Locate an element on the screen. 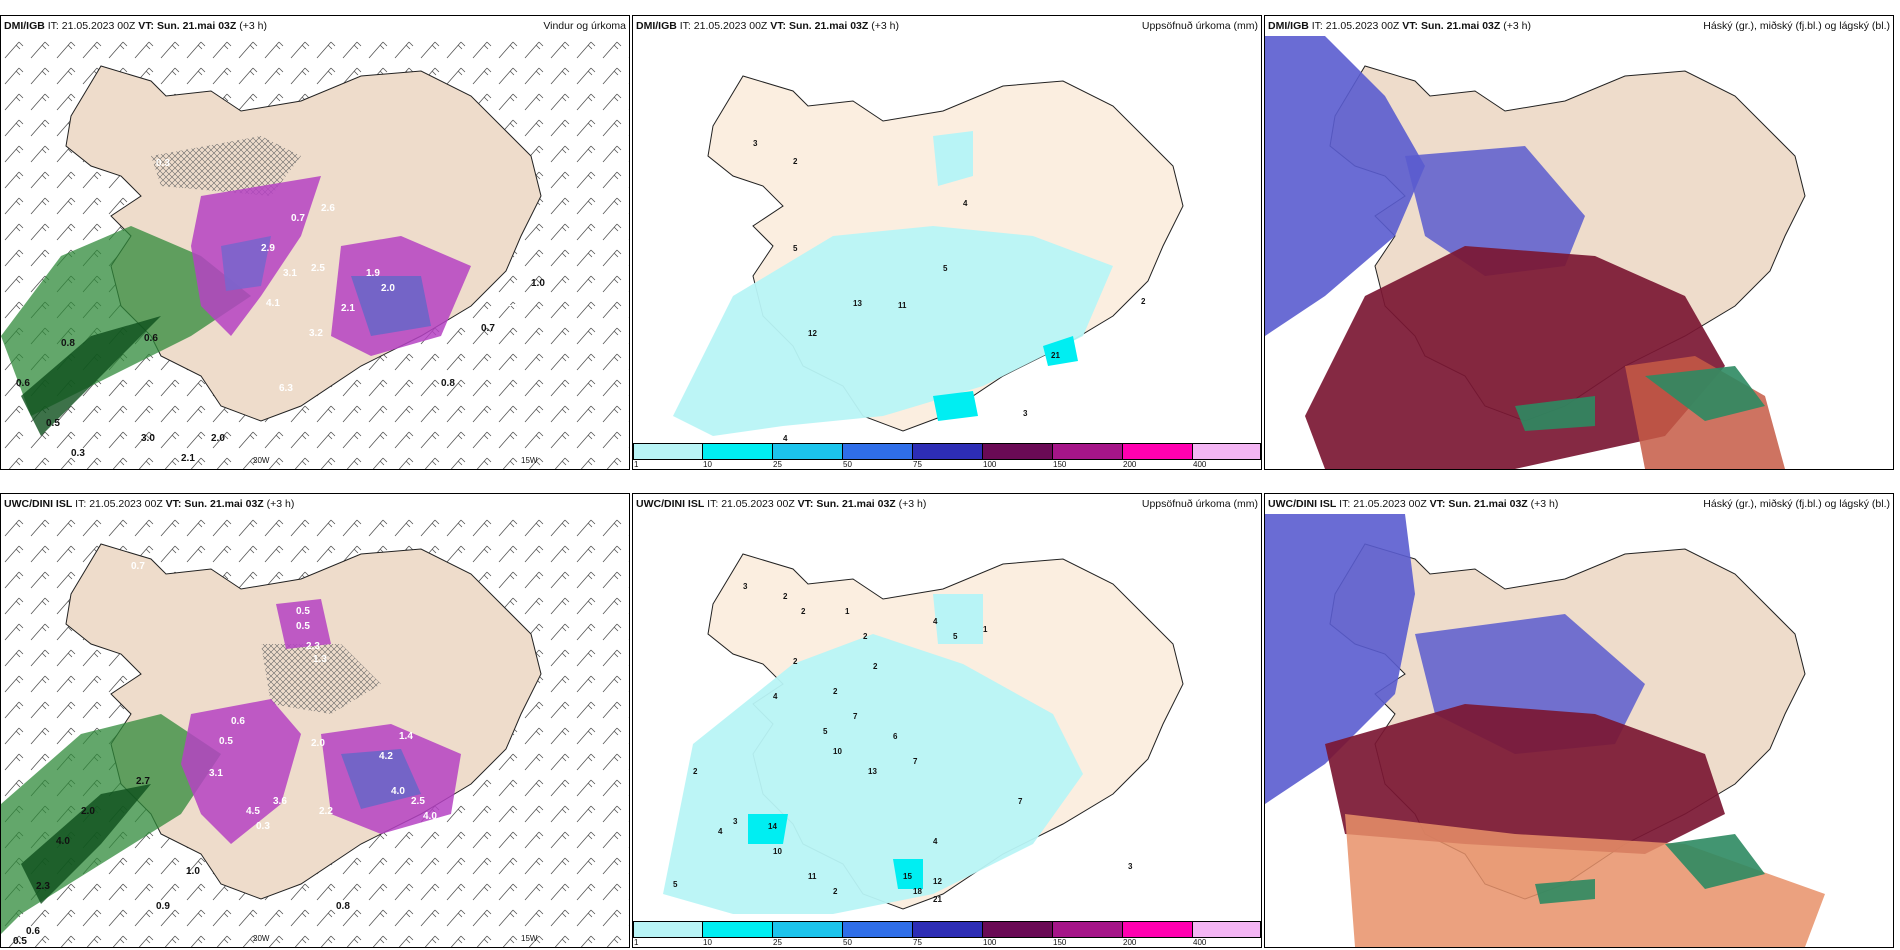 This screenshot has height=950, width=1900. value-label: 7 is located at coordinates (1020, 801).